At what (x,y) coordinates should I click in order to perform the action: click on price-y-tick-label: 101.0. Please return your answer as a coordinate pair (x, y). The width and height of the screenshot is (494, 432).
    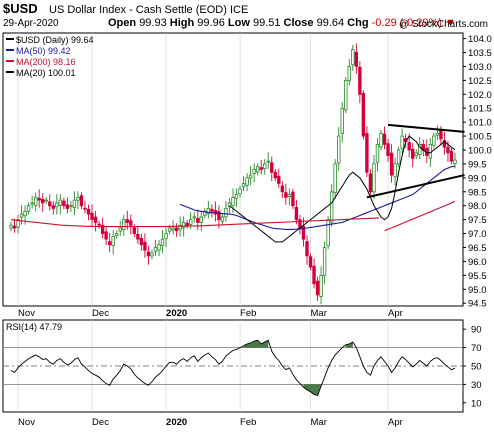
    Looking at the image, I should click on (480, 123).